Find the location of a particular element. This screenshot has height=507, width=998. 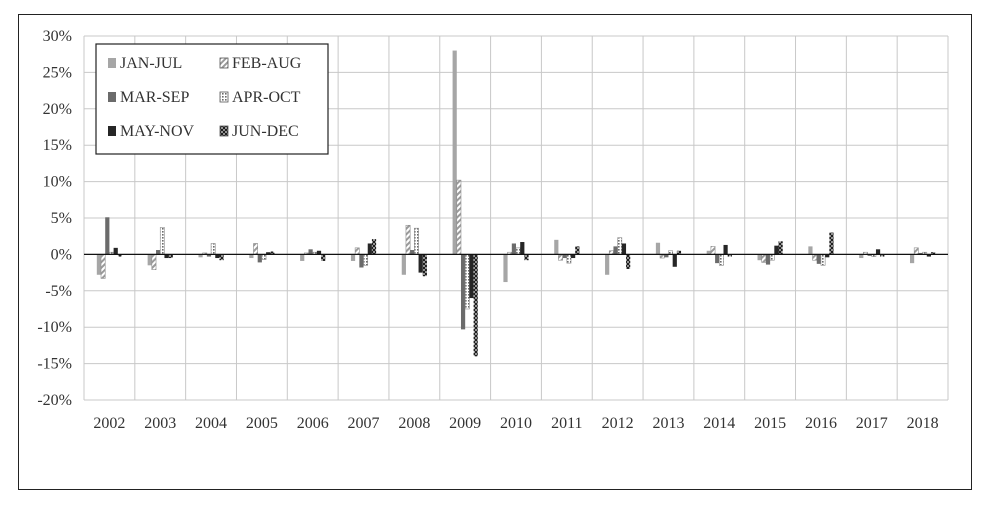

bar-may-nov-2013 is located at coordinates (674, 260).